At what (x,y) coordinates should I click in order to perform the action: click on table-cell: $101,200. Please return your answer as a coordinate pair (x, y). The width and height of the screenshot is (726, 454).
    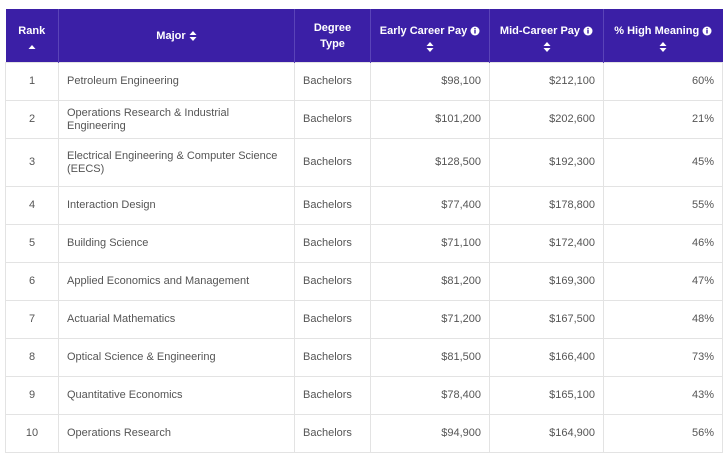
    Looking at the image, I should click on (430, 119).